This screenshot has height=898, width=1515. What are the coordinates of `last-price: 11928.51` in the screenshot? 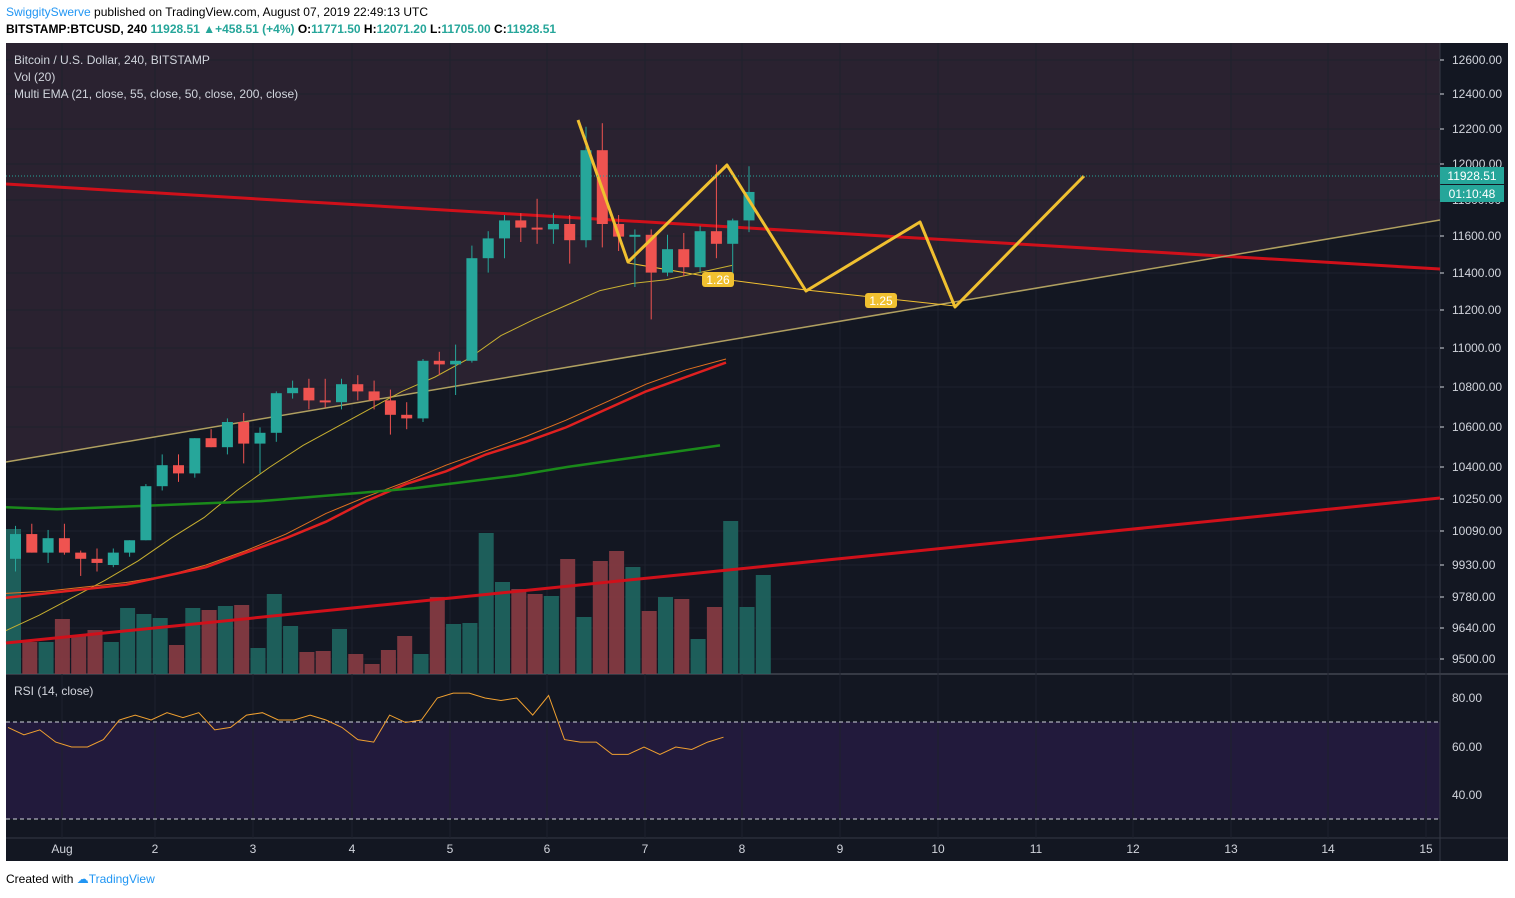 It's located at (175, 29).